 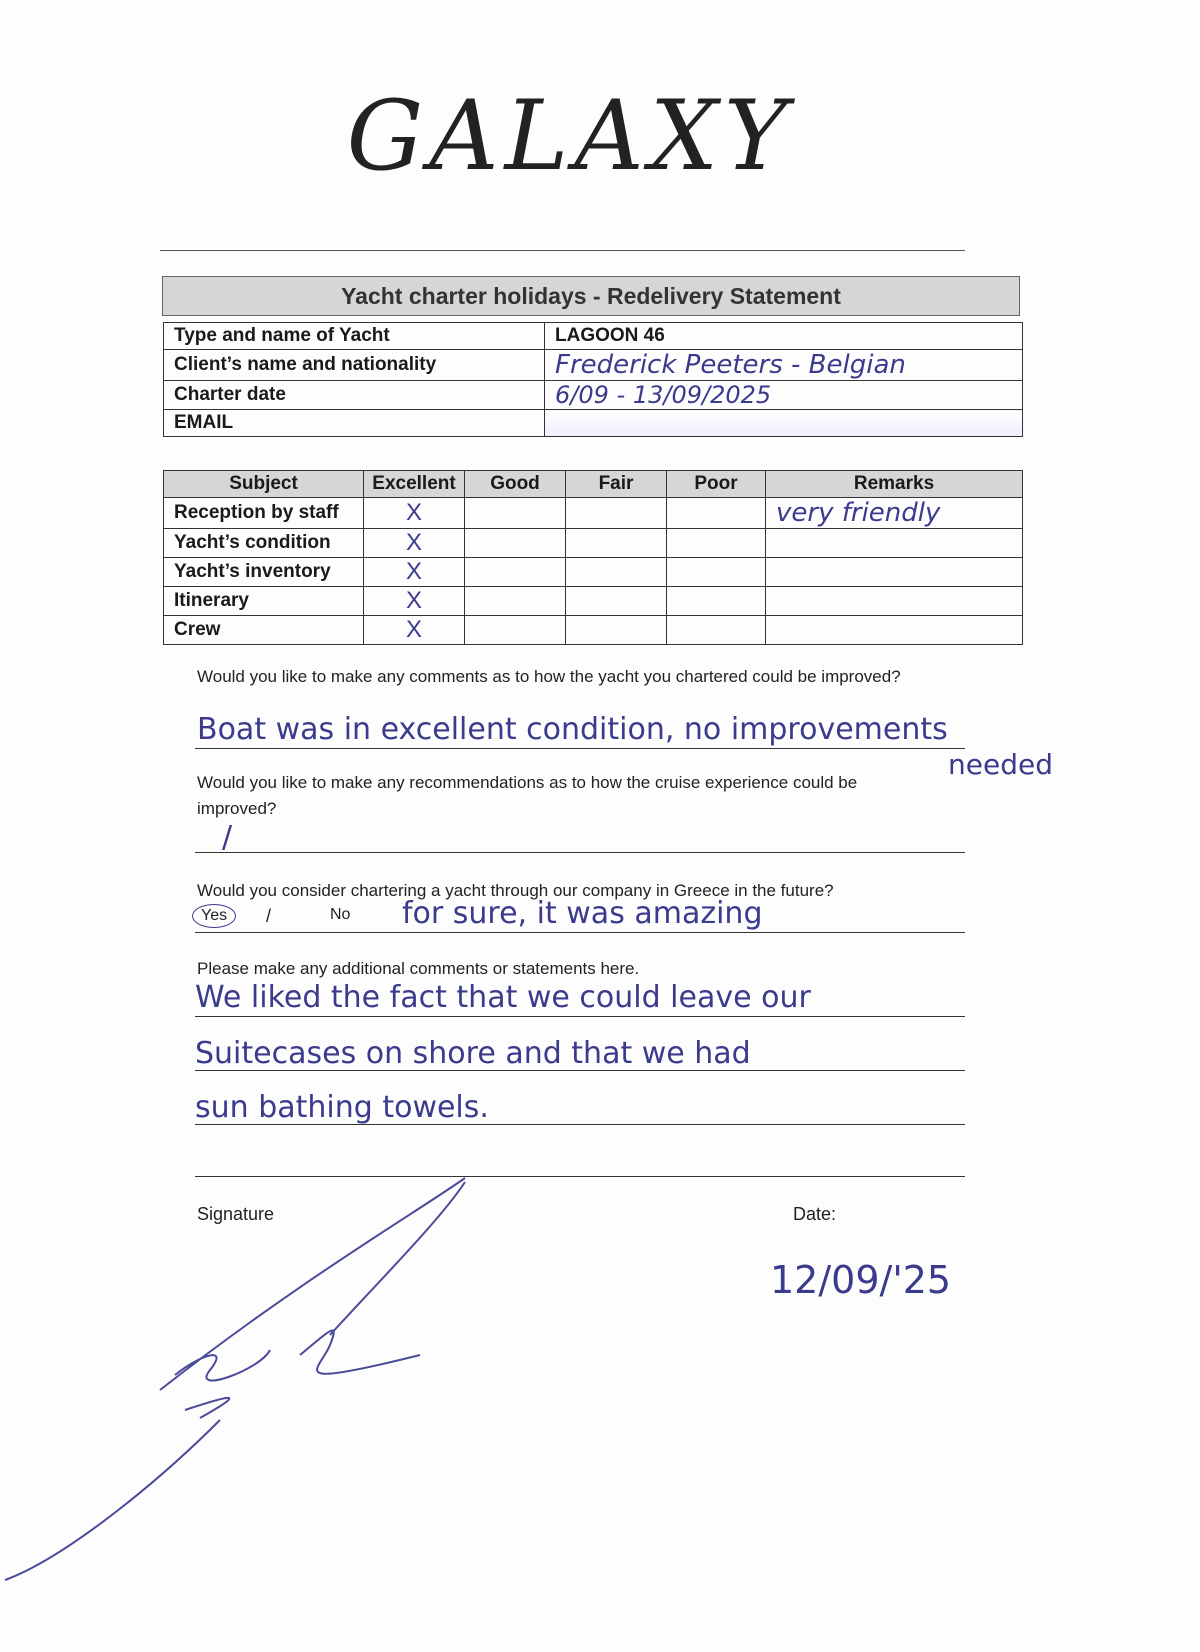 I want to click on header-remarks: Remarks, so click(x=894, y=484).